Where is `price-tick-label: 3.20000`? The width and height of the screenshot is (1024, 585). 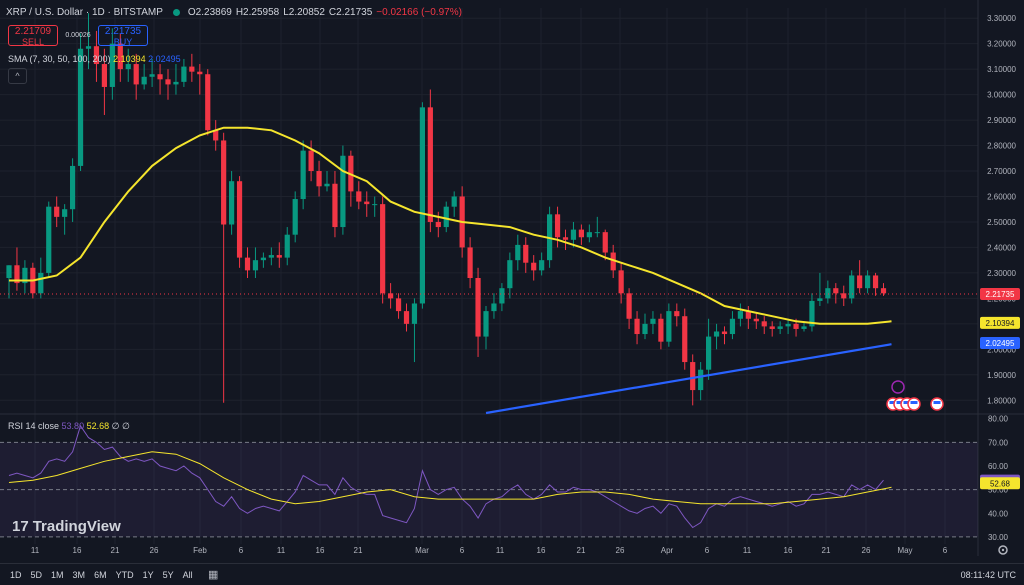 price-tick-label: 3.20000 is located at coordinates (1001, 44).